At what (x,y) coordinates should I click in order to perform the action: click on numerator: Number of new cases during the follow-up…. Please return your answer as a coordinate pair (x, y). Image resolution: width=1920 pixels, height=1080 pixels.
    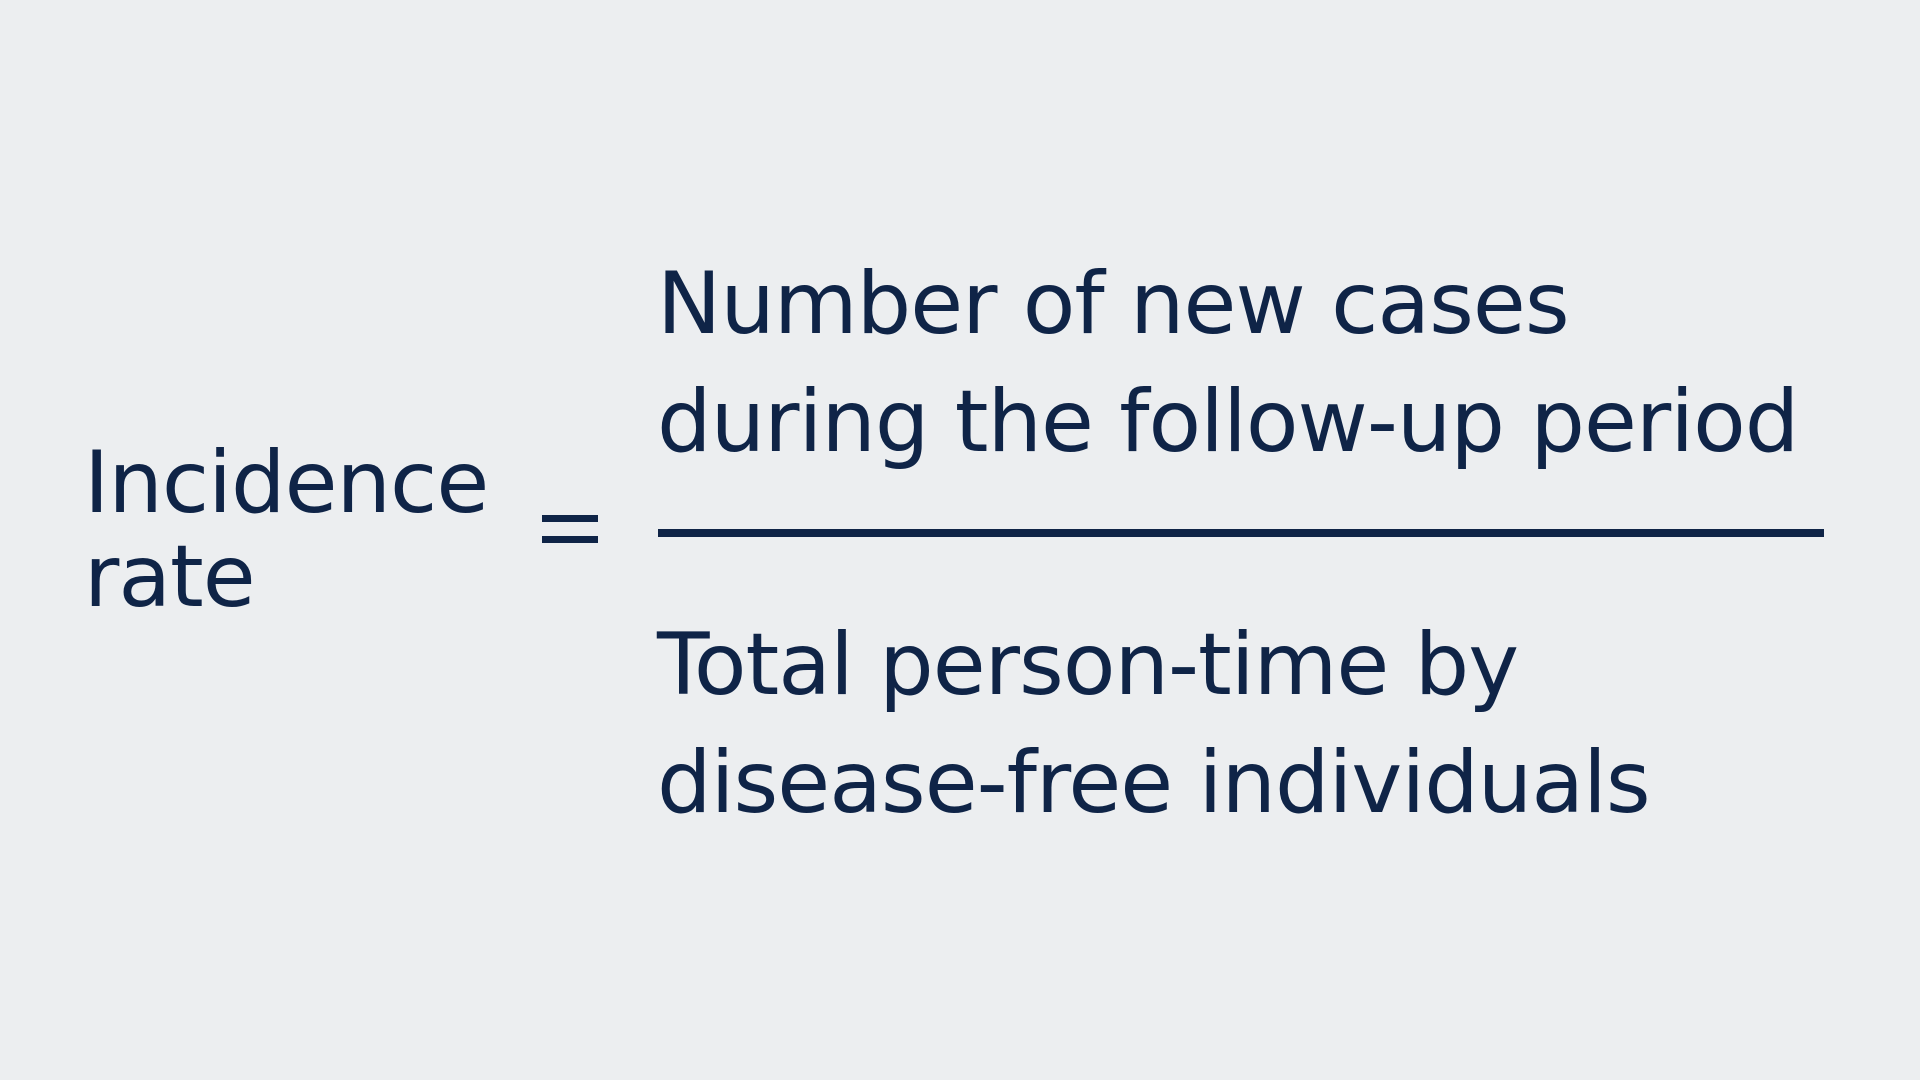
    Looking at the image, I should click on (1228, 363).